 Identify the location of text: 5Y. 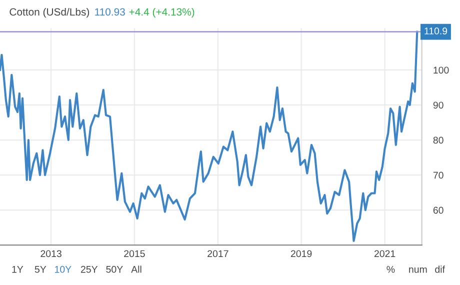
(40, 269).